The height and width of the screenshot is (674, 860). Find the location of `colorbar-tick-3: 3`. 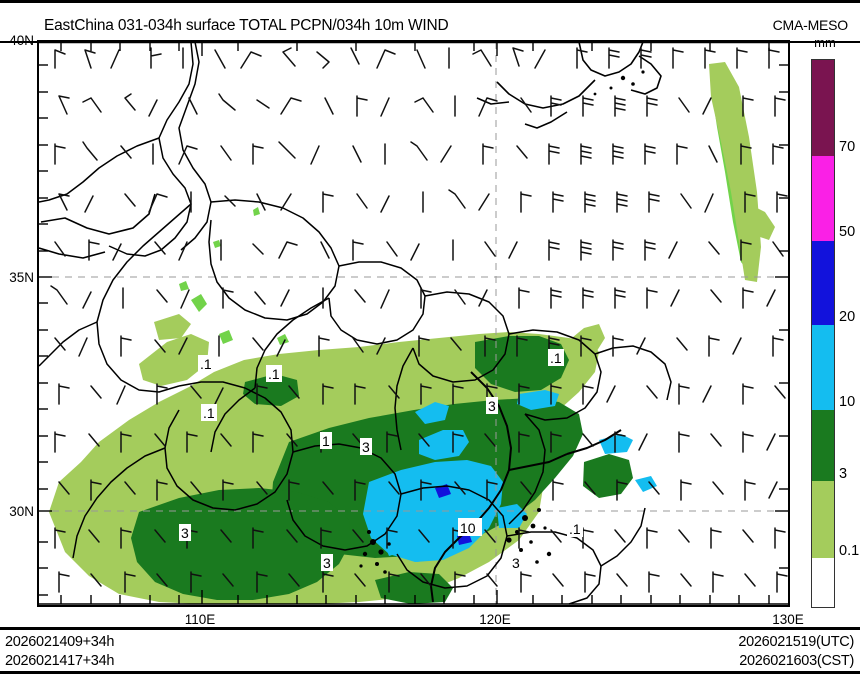

colorbar-tick-3: 3 is located at coordinates (843, 474).